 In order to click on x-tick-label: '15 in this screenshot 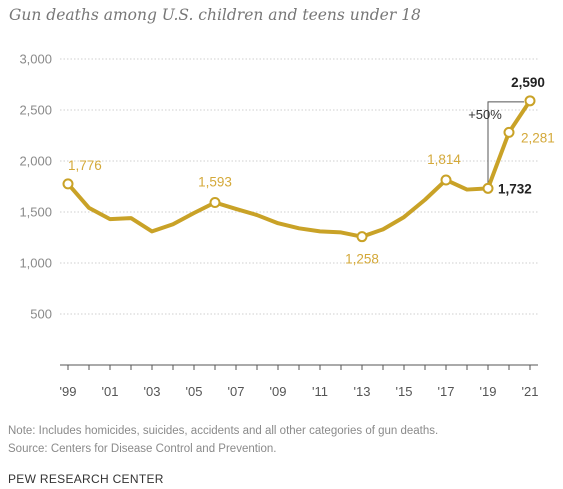, I will do `click(404, 391)`.